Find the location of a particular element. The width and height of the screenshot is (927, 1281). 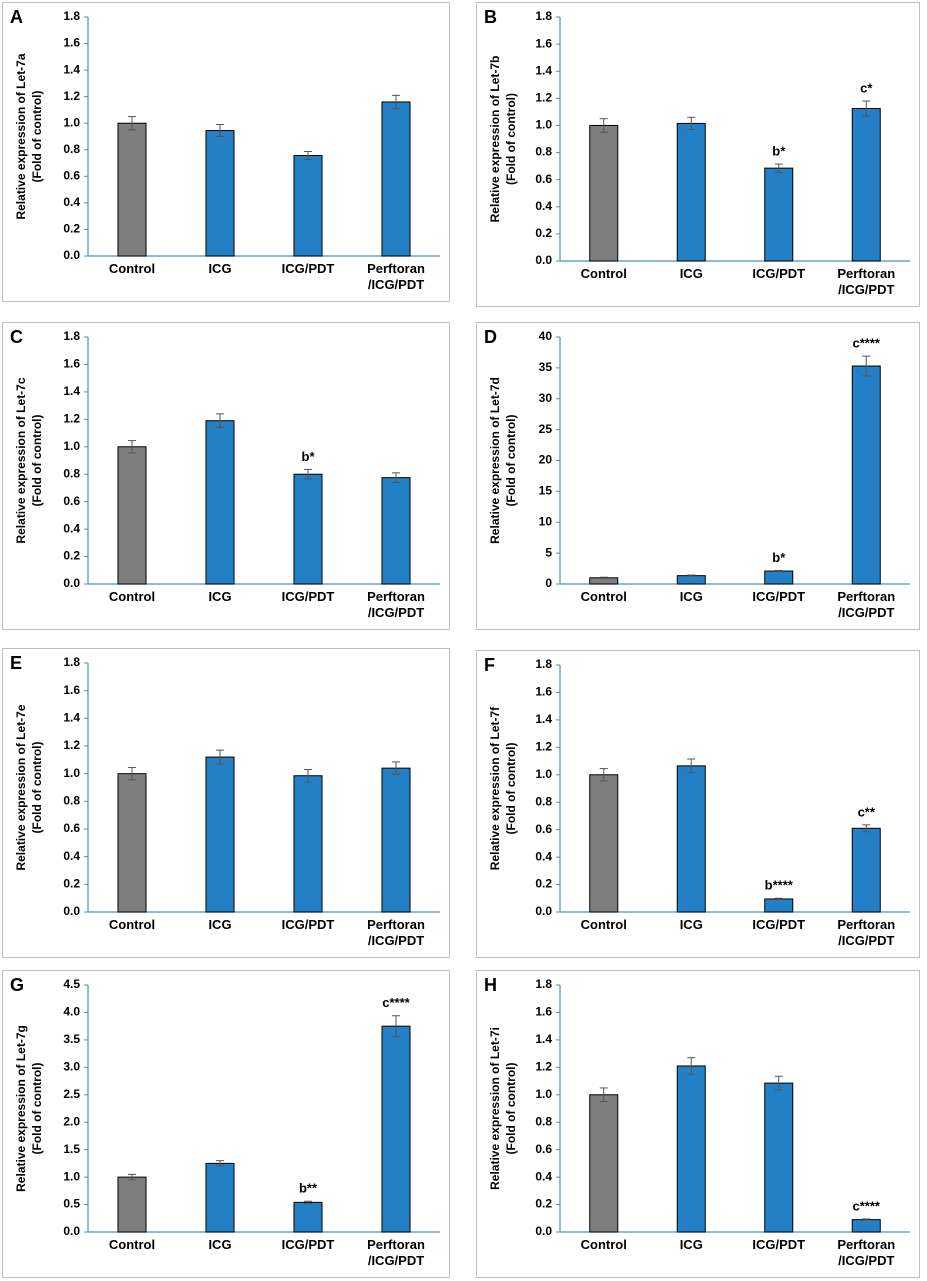

y-tick-label: 10 is located at coordinates (546, 521).